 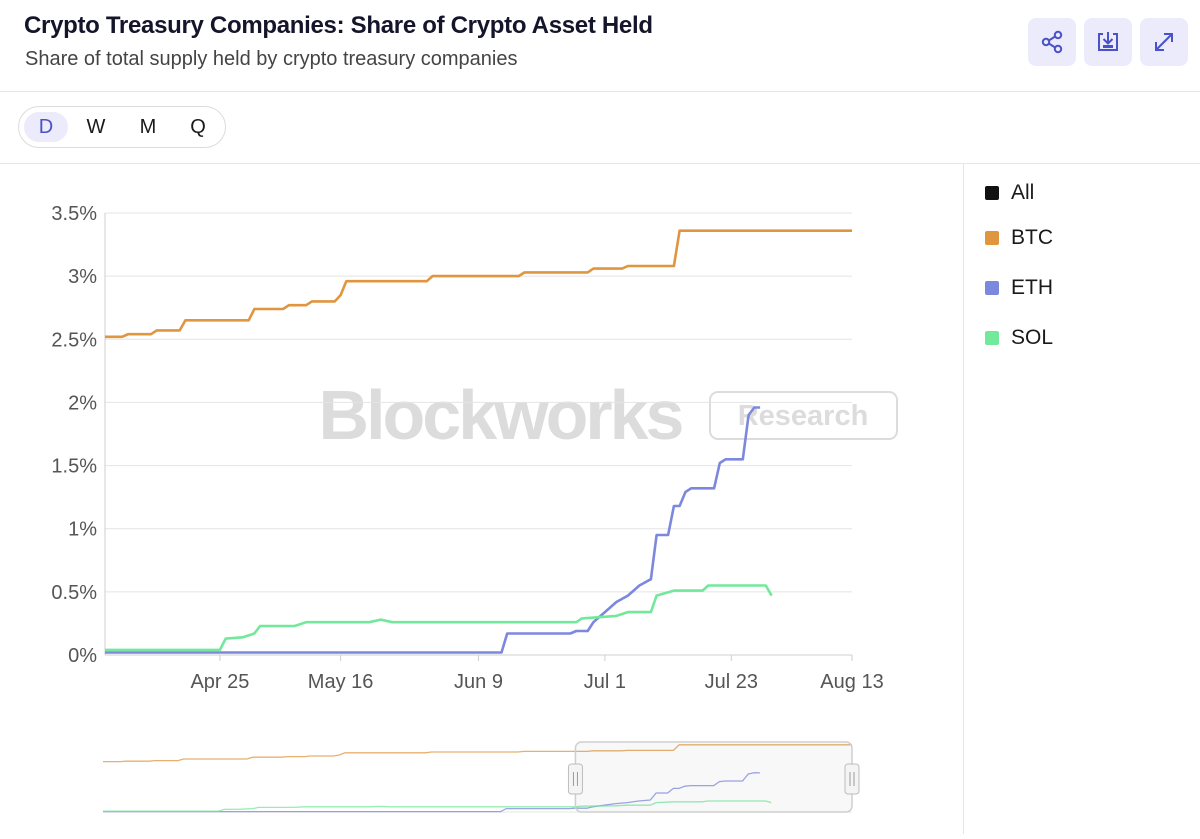 What do you see at coordinates (82, 277) in the screenshot?
I see `y-tick-label: 3%` at bounding box center [82, 277].